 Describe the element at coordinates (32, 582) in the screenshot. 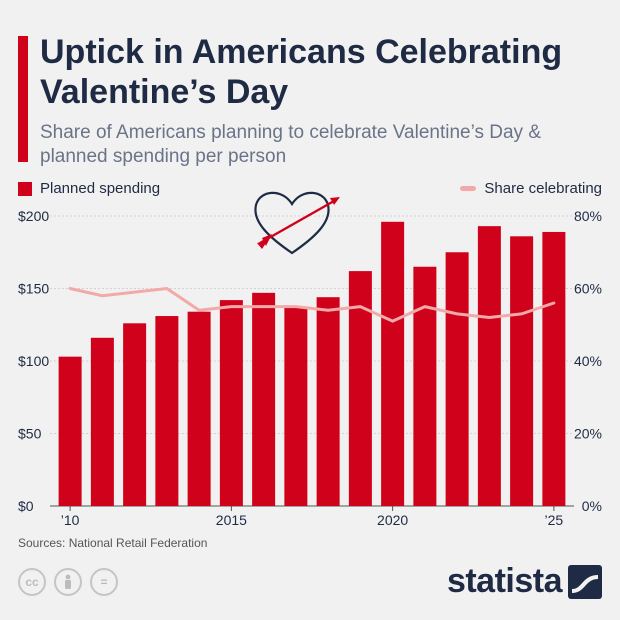

I see `cc-icon: cc` at that location.